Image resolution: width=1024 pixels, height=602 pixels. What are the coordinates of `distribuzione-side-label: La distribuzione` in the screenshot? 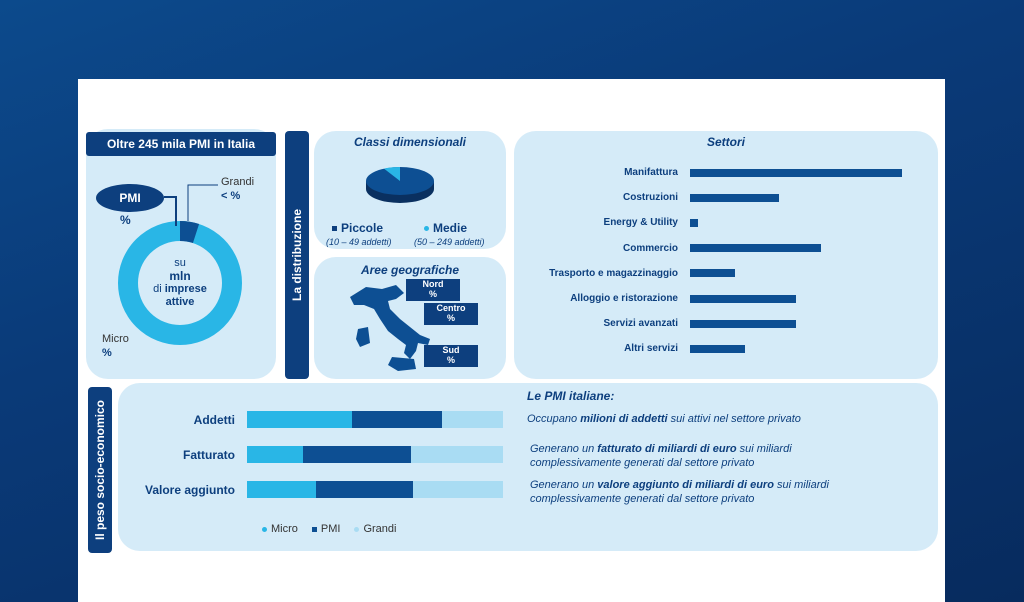 It's located at (297, 255).